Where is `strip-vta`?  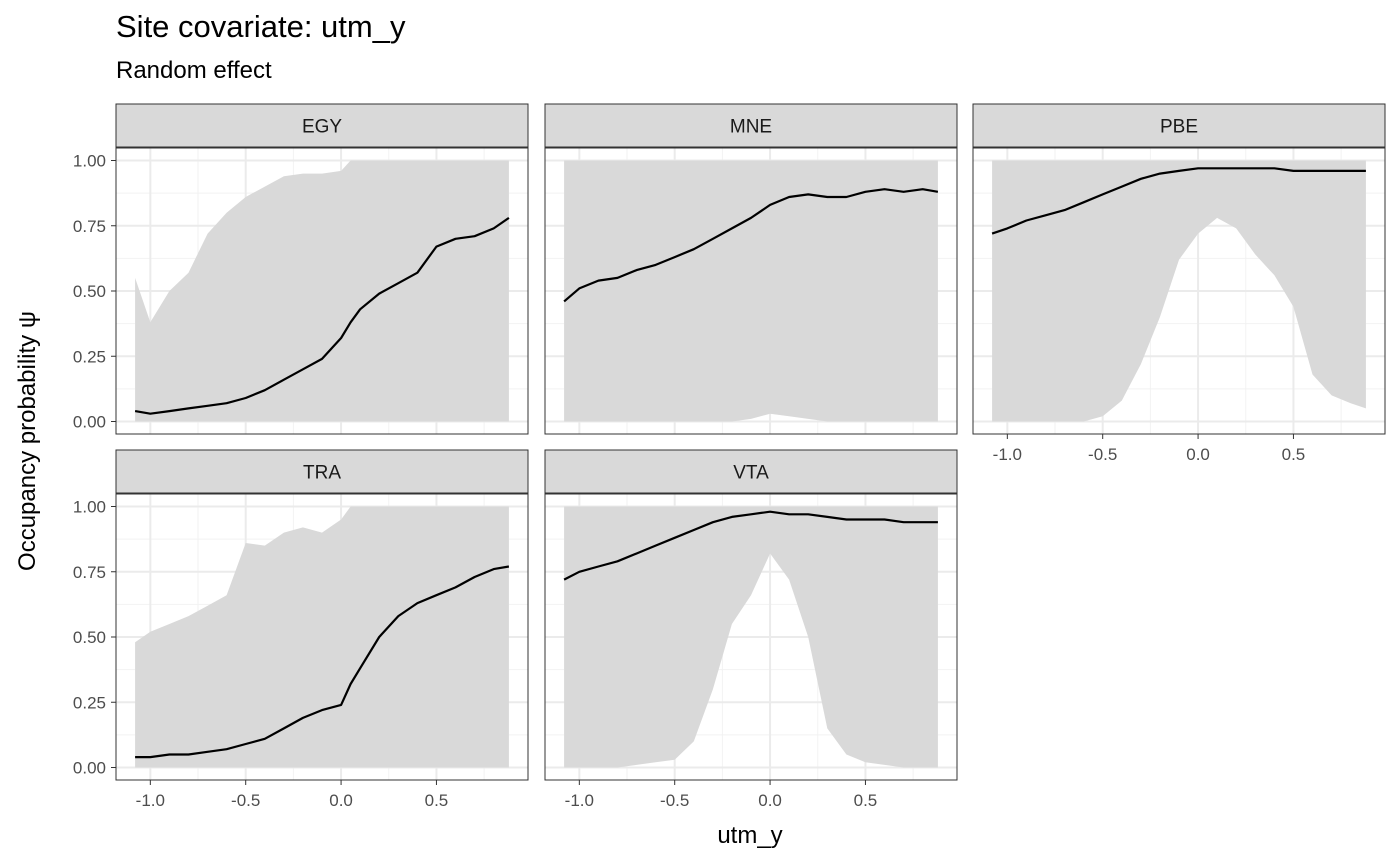 strip-vta is located at coordinates (751, 471).